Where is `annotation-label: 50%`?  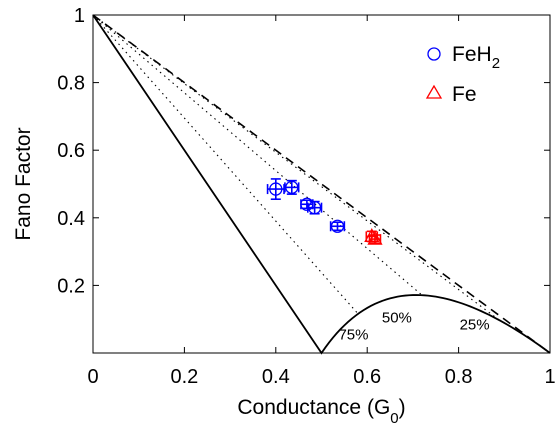
annotation-label: 50% is located at coordinates (397, 318).